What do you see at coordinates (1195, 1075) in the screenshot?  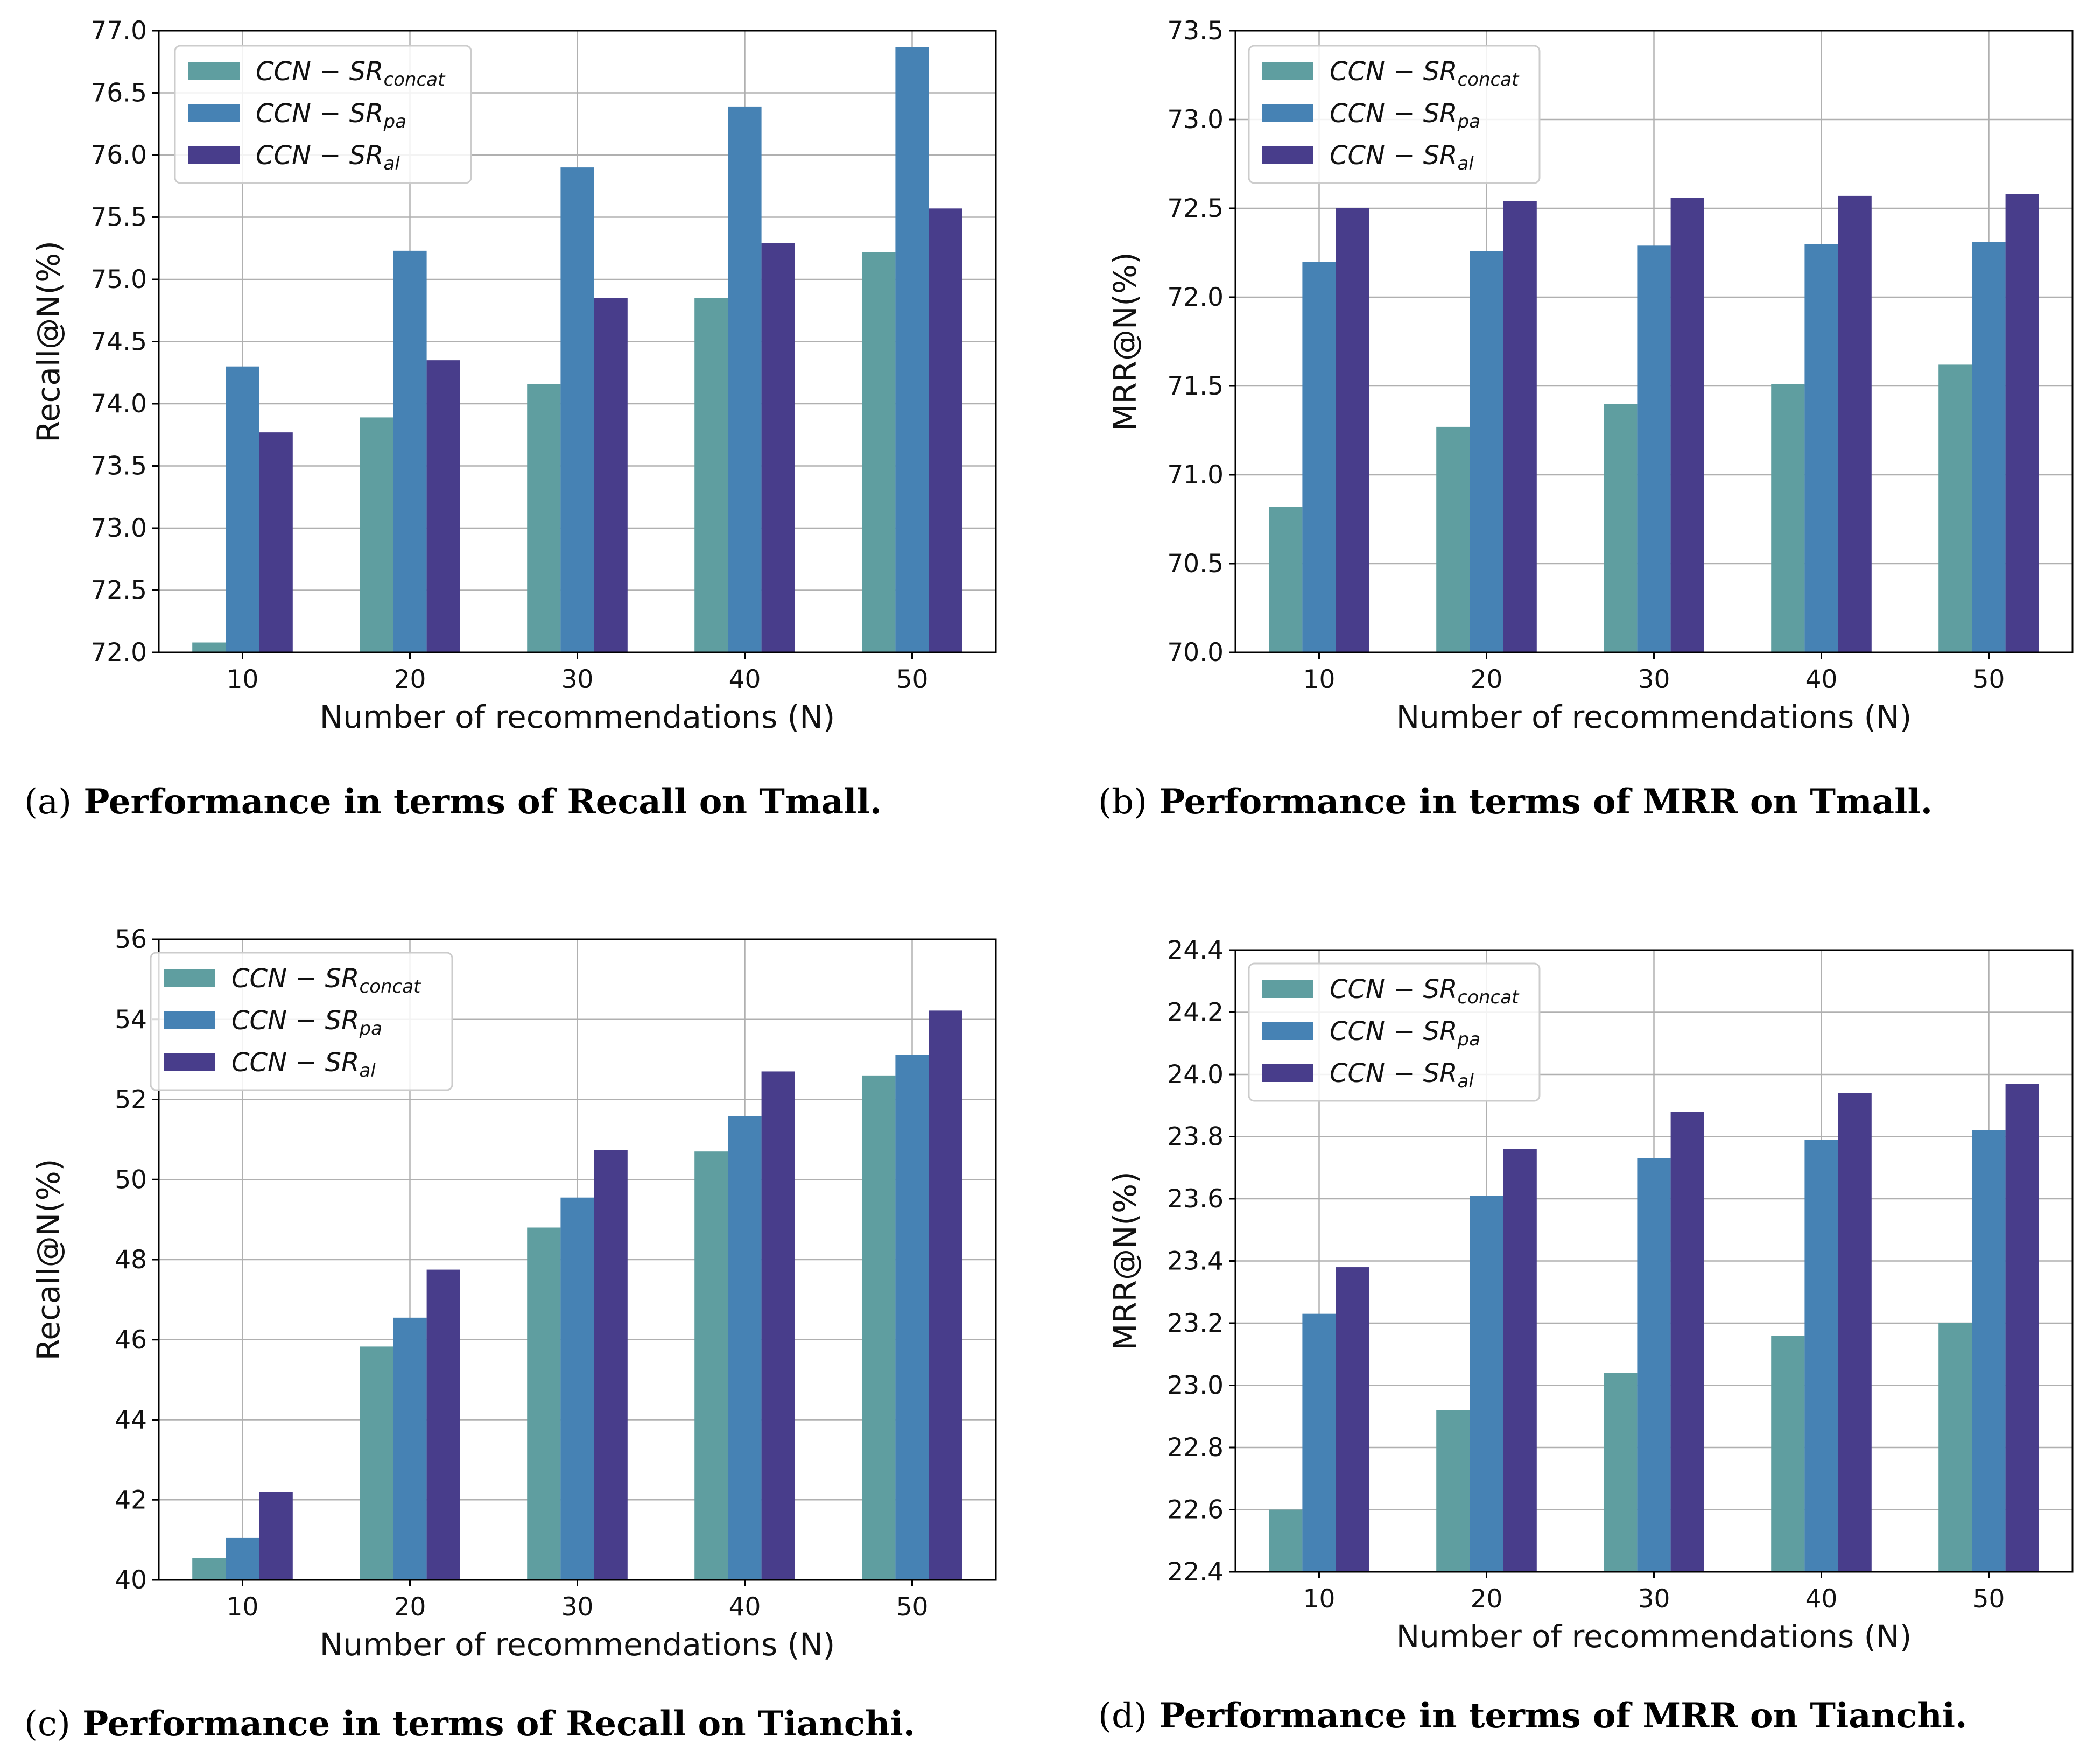 I see `y-tick-label: 24.0` at bounding box center [1195, 1075].